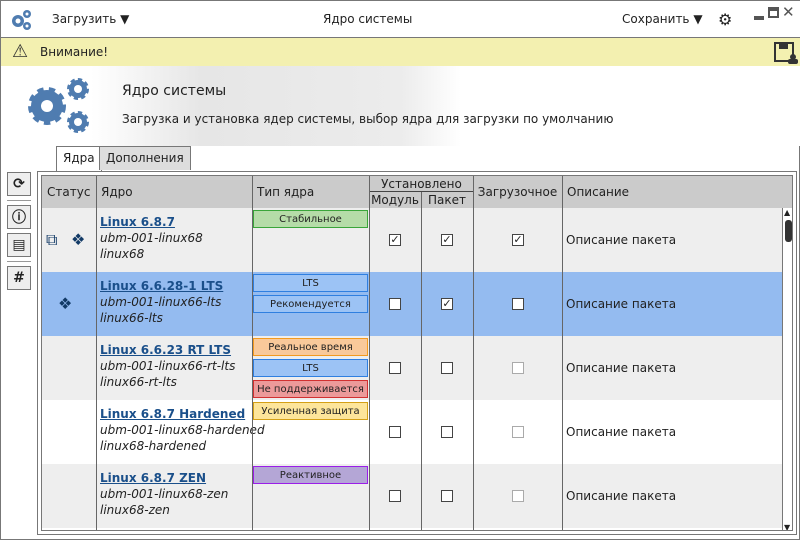 Image resolution: width=800 pixels, height=540 pixels. I want to click on kernel-type-badge: Усиленная защита, so click(310, 411).